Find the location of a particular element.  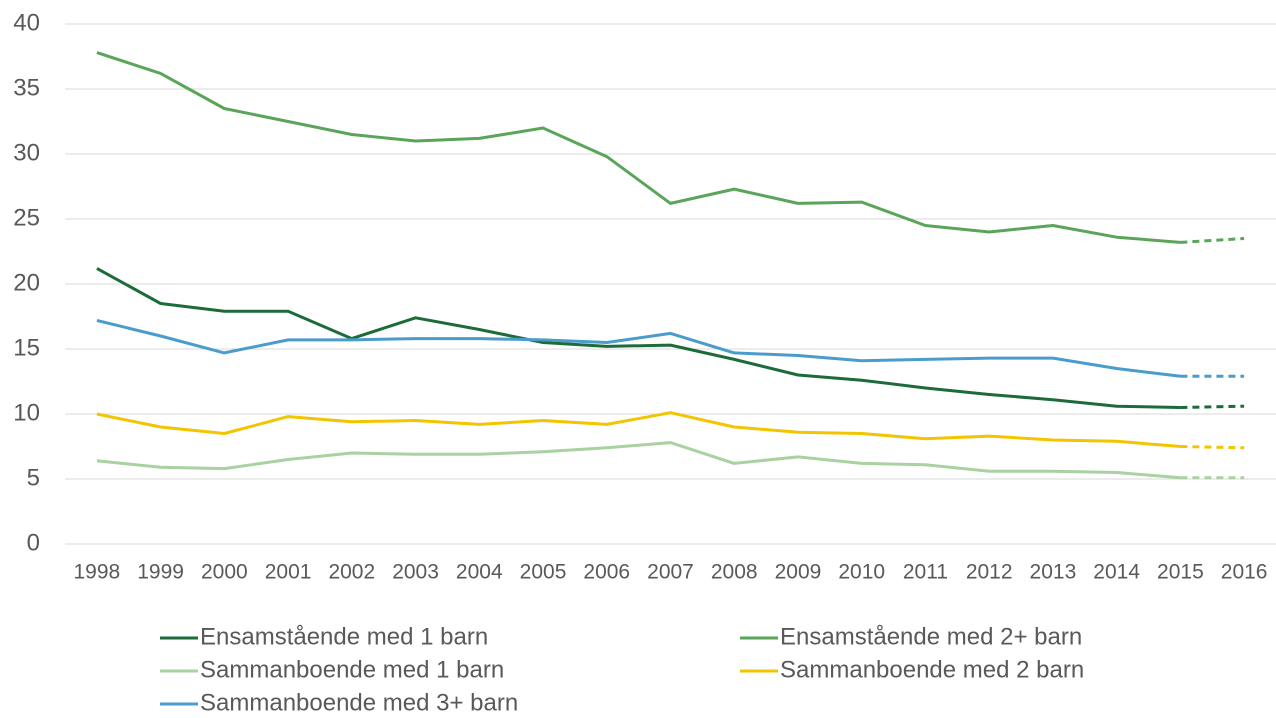

x-tick-label: 2005 is located at coordinates (543, 572).